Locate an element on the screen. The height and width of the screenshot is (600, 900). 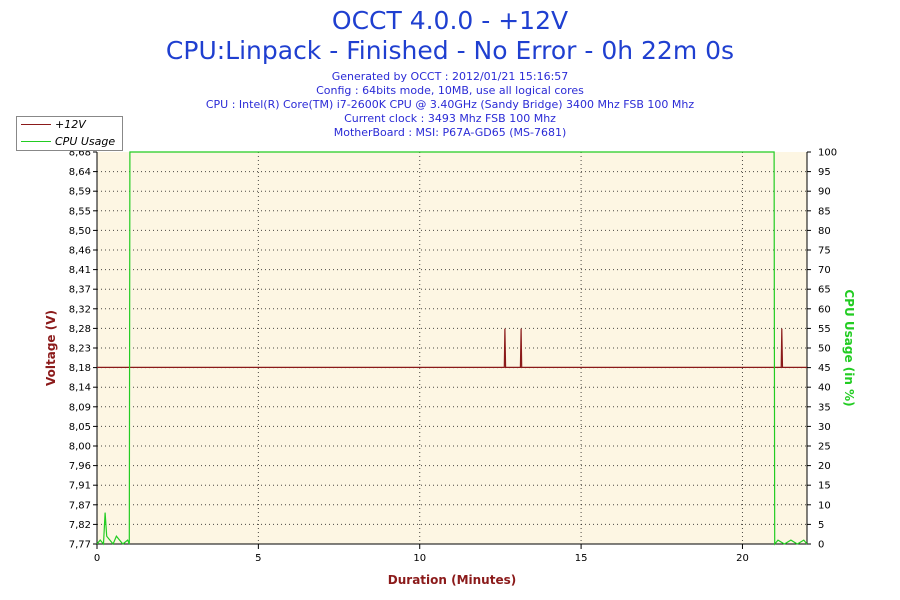
legend-swatch-cpu is located at coordinates (36, 141).